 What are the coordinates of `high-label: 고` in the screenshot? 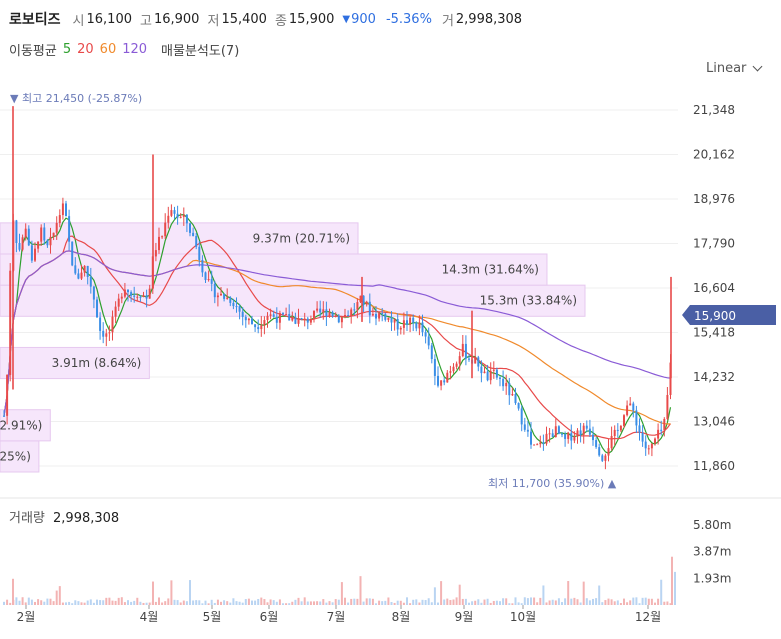 It's located at (146, 21).